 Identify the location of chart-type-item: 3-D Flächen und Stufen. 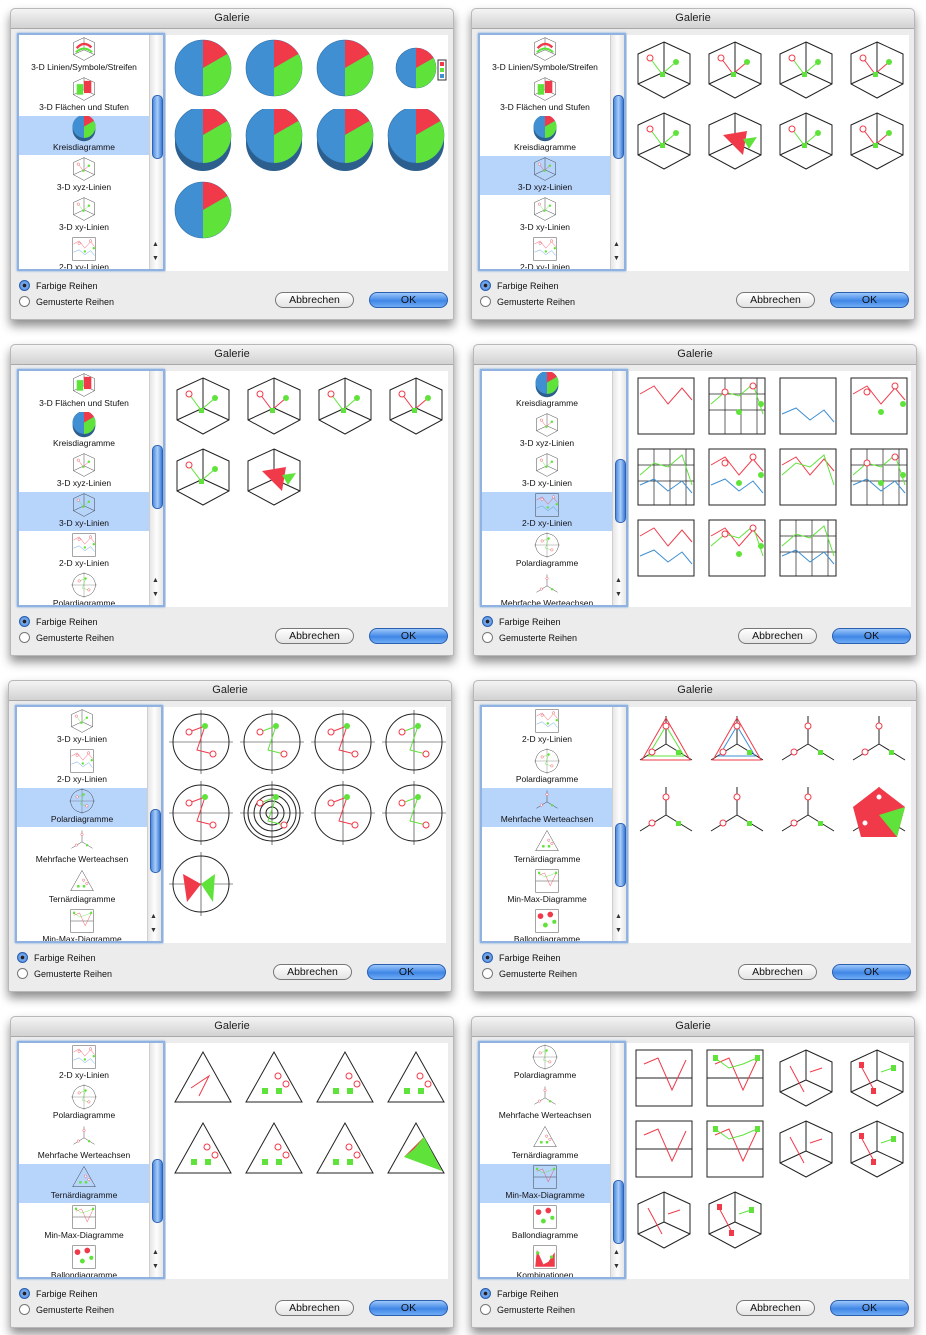
(545, 95).